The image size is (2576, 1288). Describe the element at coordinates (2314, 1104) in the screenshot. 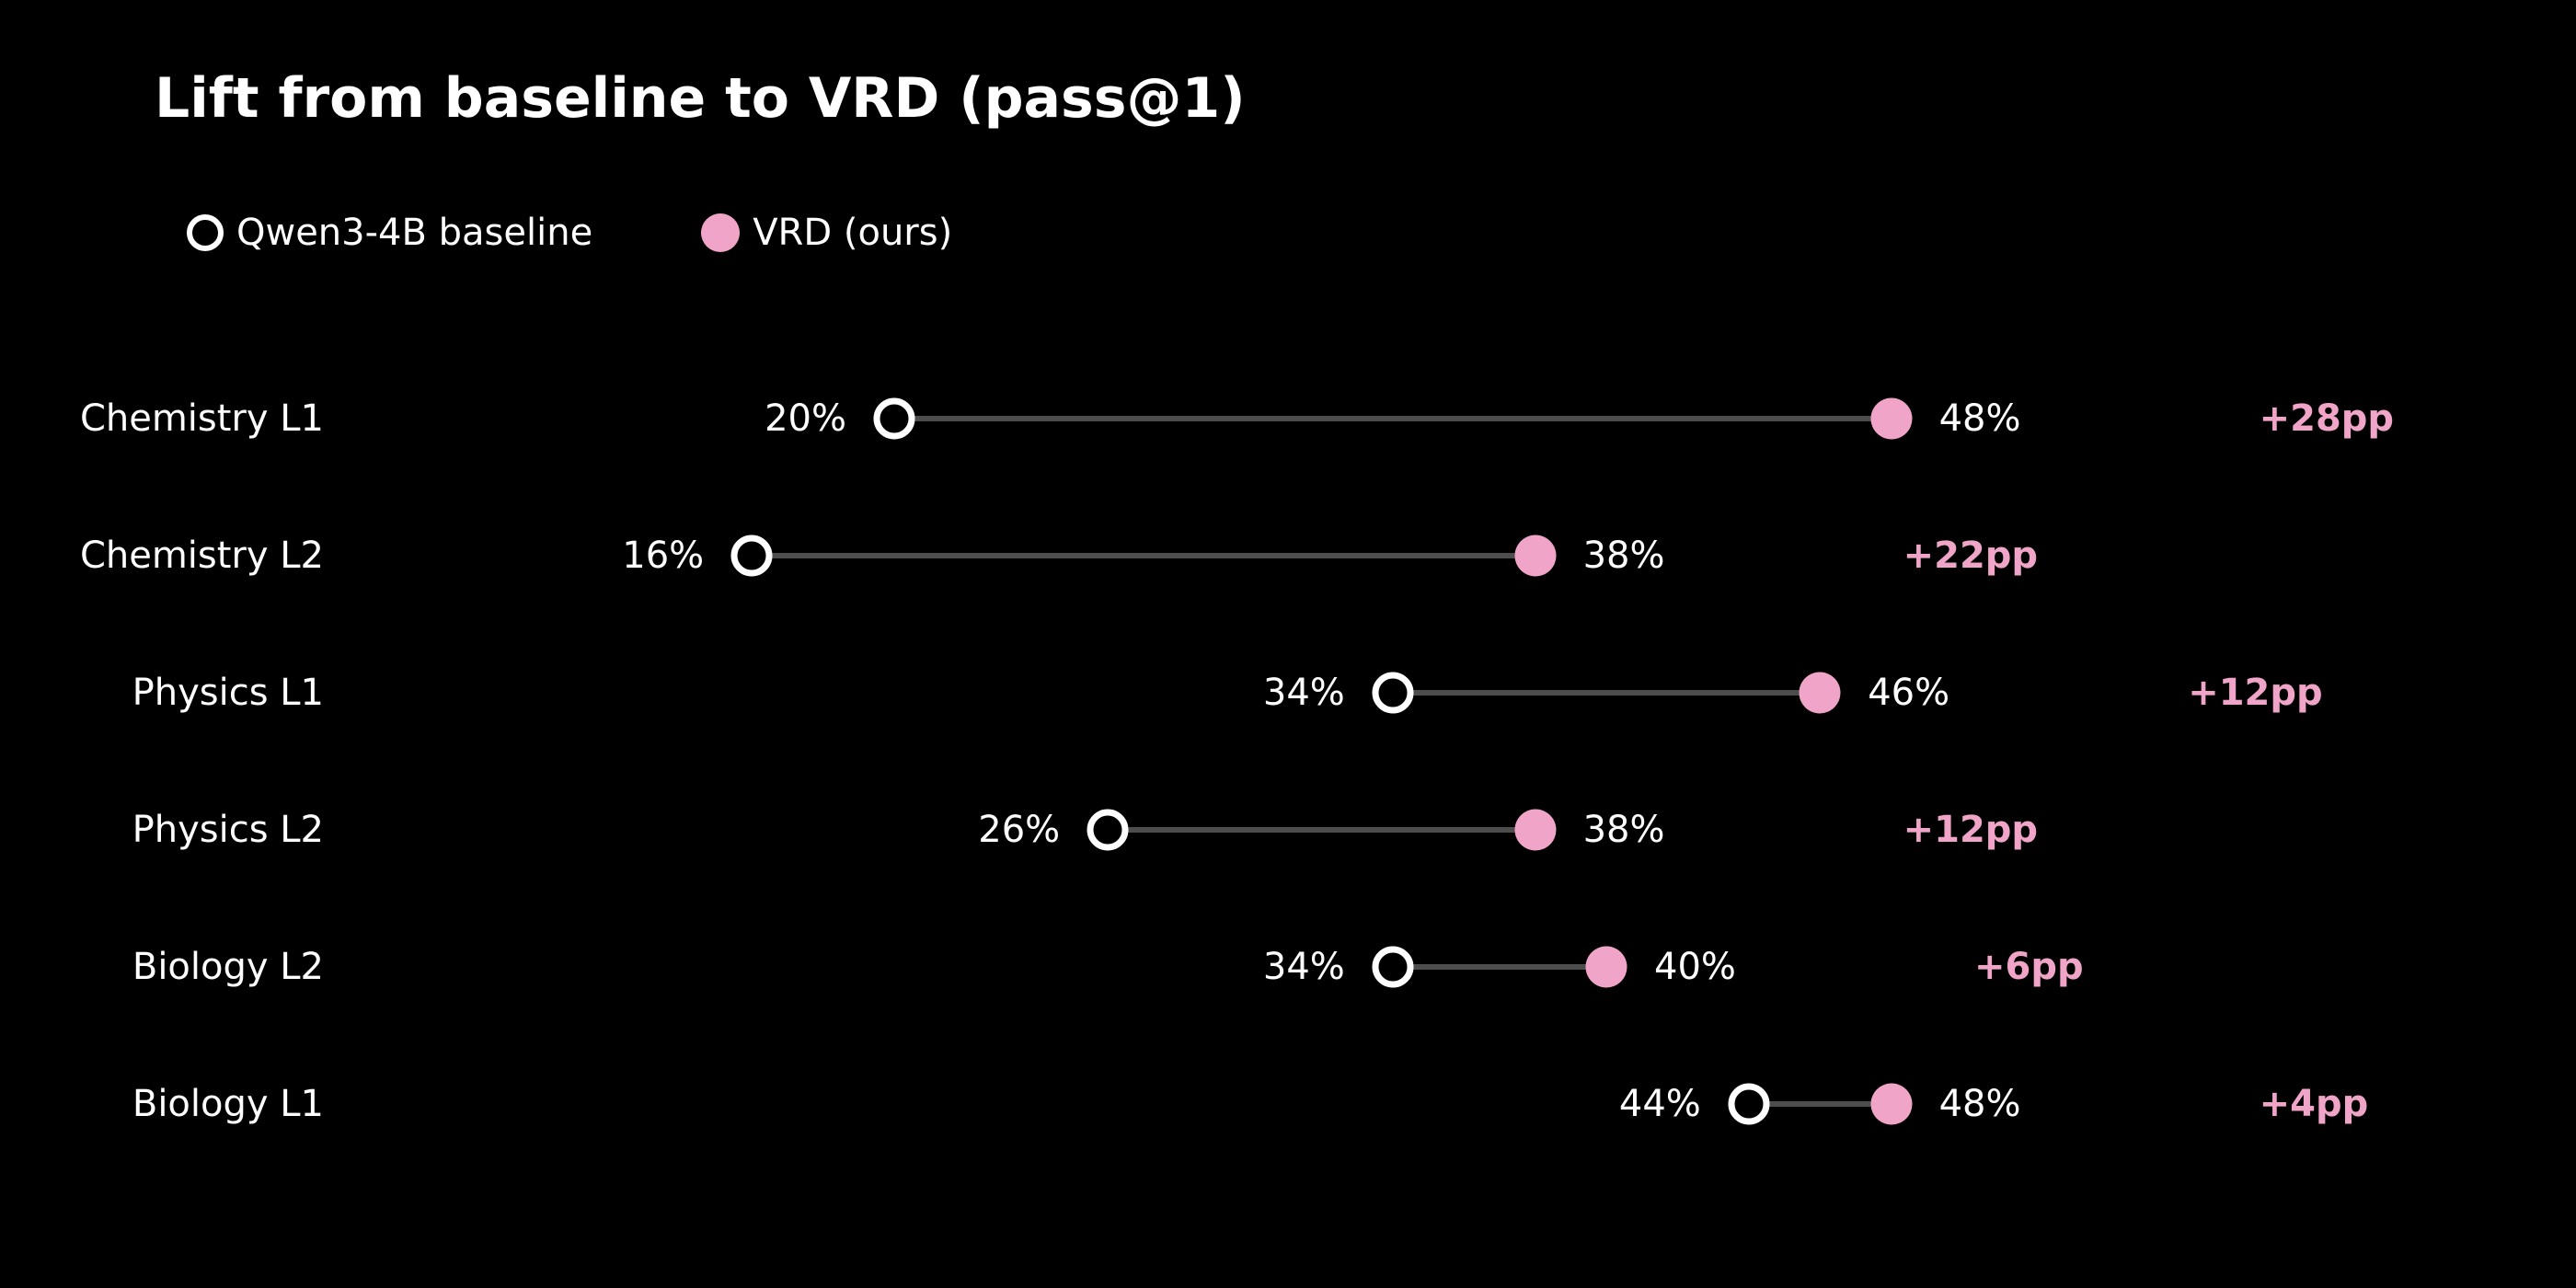

I see `lift-label: +4pp` at that location.